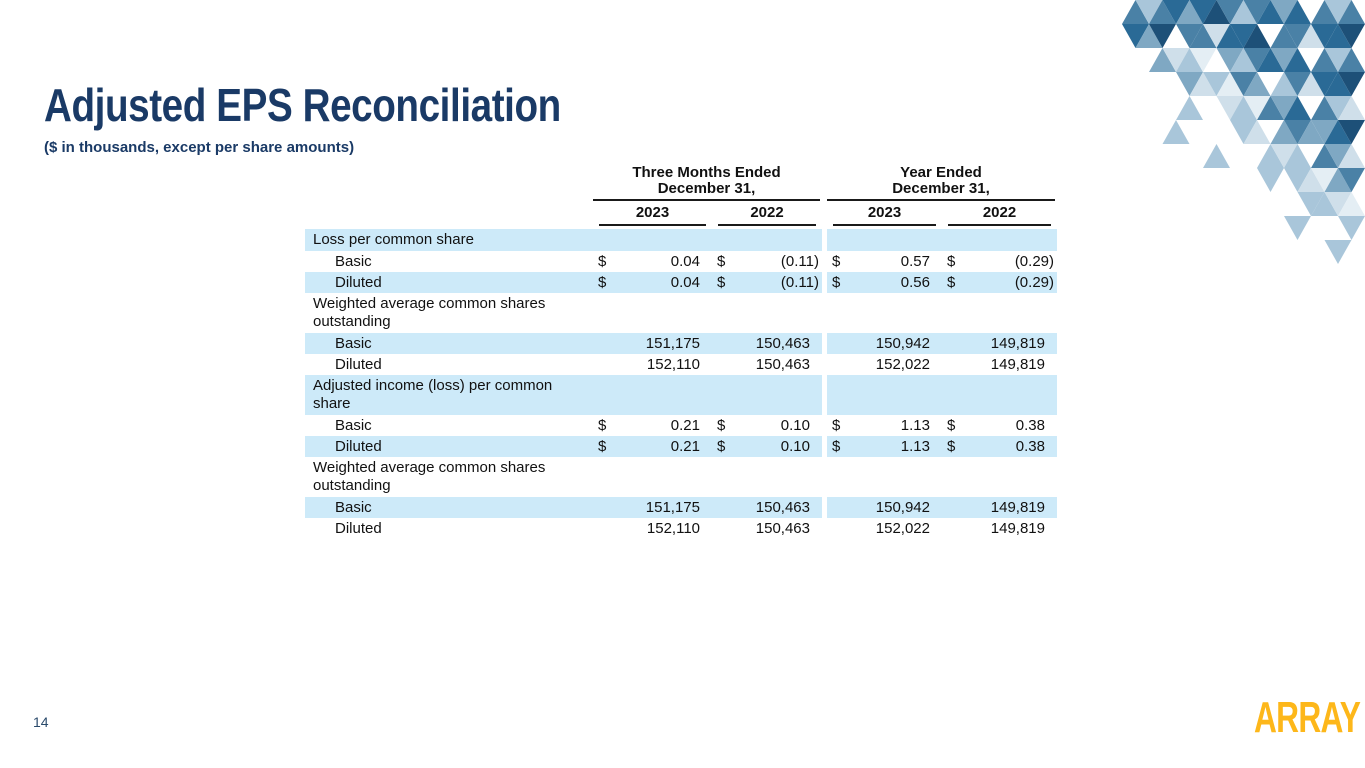  I want to click on cell-value: 150,942, so click(902, 507).